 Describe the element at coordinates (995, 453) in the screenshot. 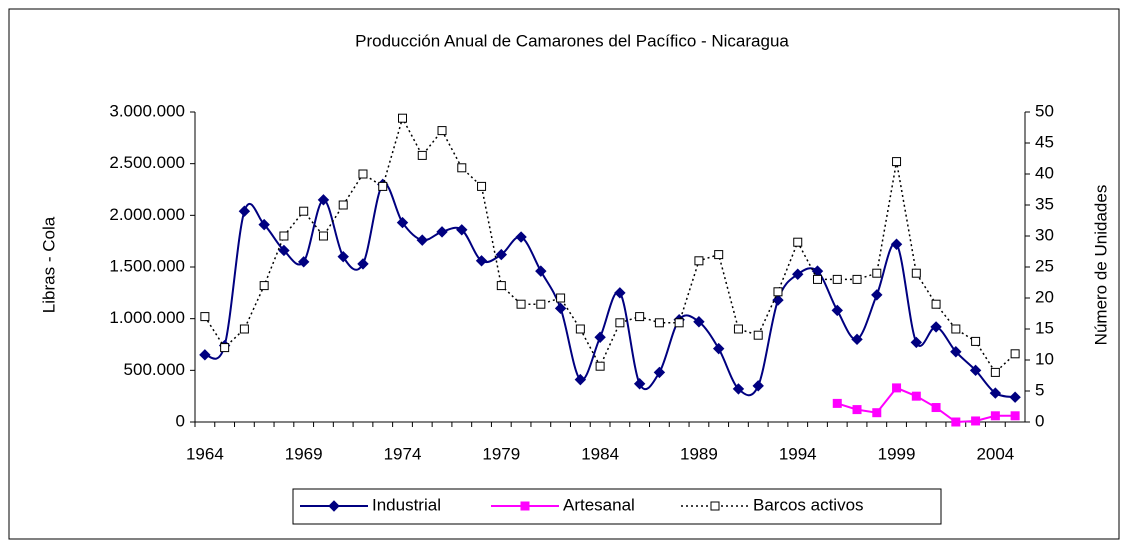

I see `x-tick-label: 2004` at that location.